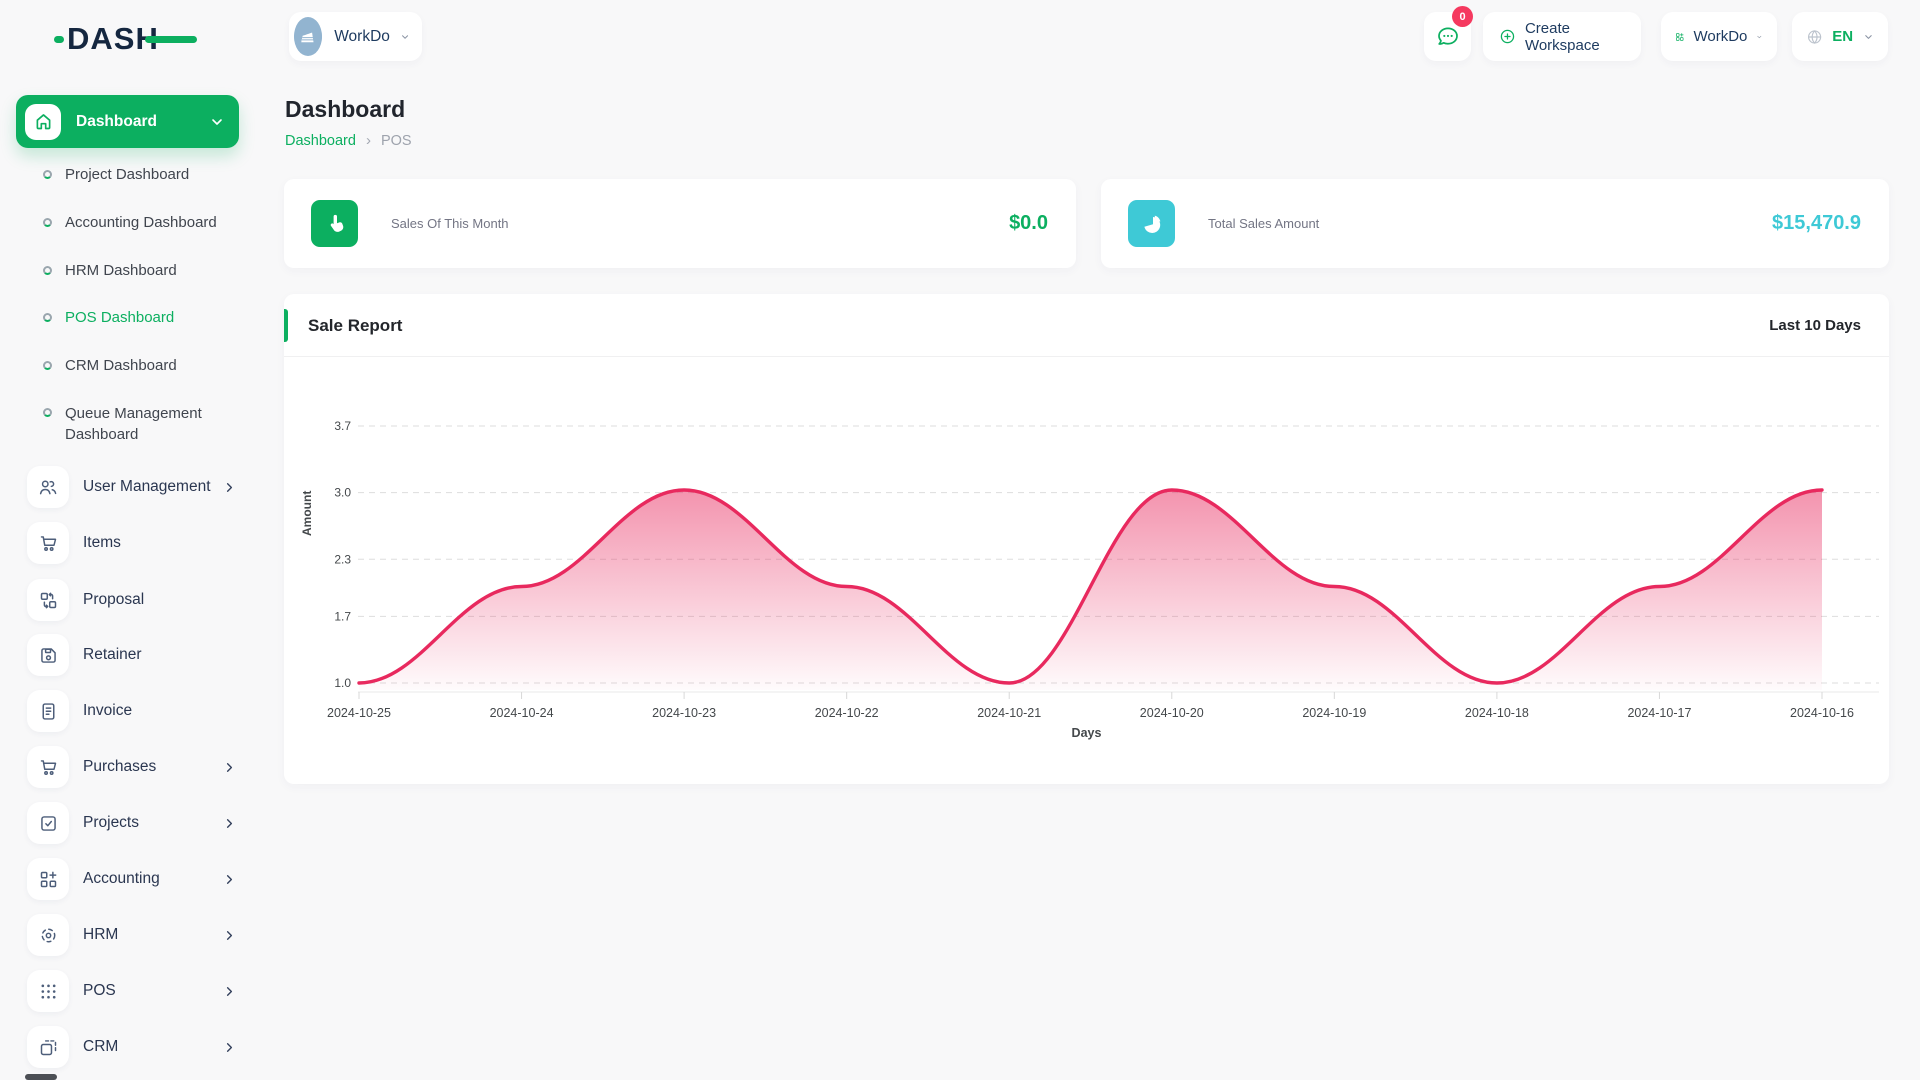  I want to click on sidebar-item-label: Dashboard, so click(116, 121).